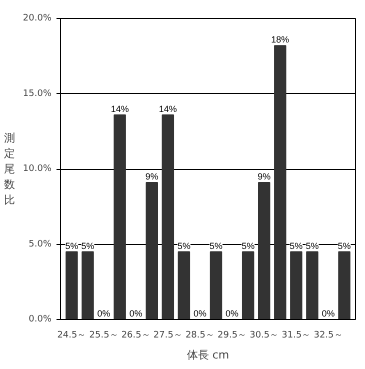 Image resolution: width=365 pixels, height=369 pixels. I want to click on x-tick-label: 32.5～, so click(328, 335).